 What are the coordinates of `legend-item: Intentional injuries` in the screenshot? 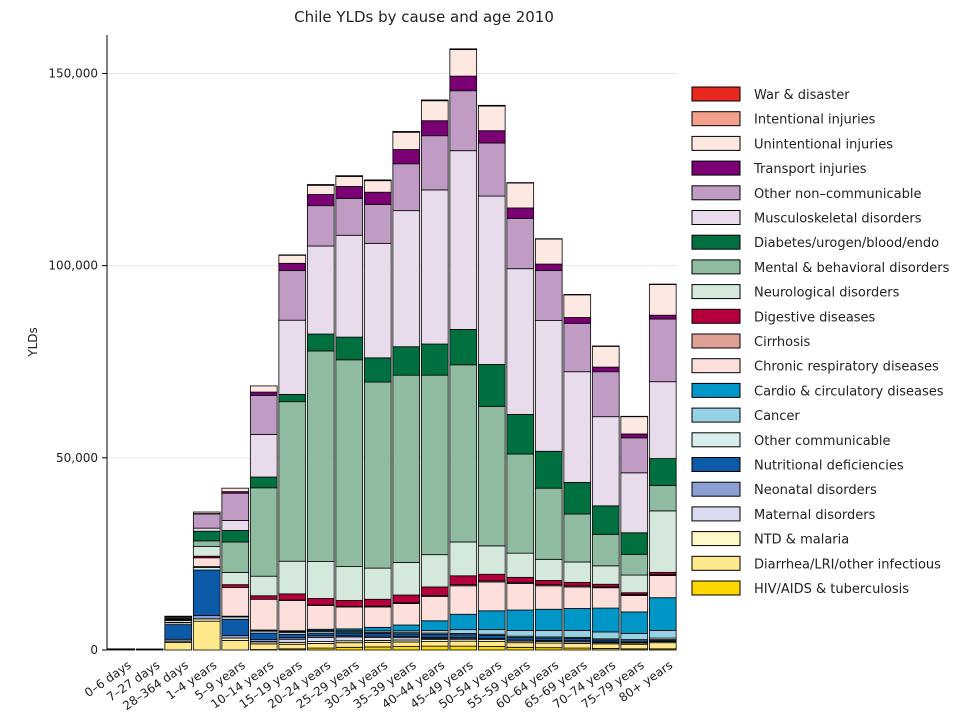 It's located at (784, 120).